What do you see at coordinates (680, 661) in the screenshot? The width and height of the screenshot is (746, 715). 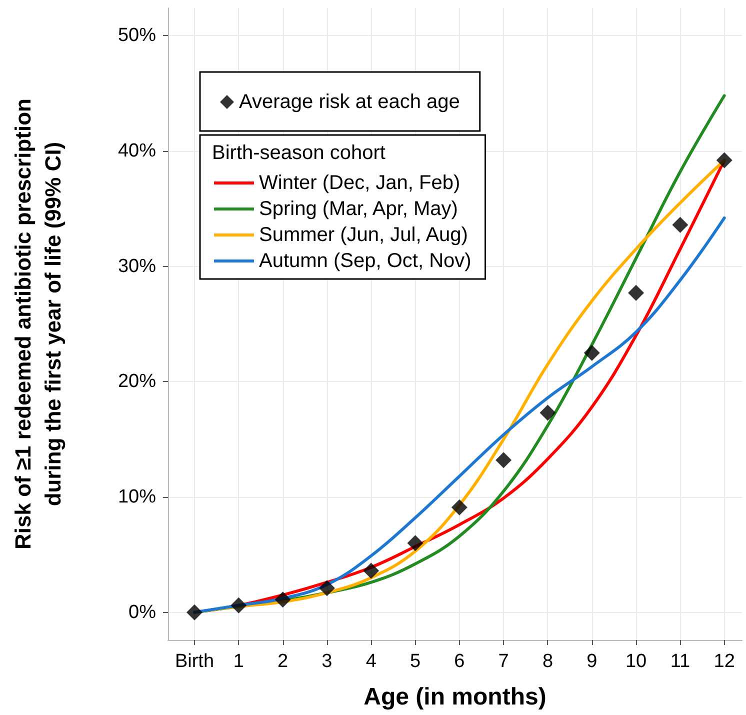 I see `x-tick-label: 11` at bounding box center [680, 661].